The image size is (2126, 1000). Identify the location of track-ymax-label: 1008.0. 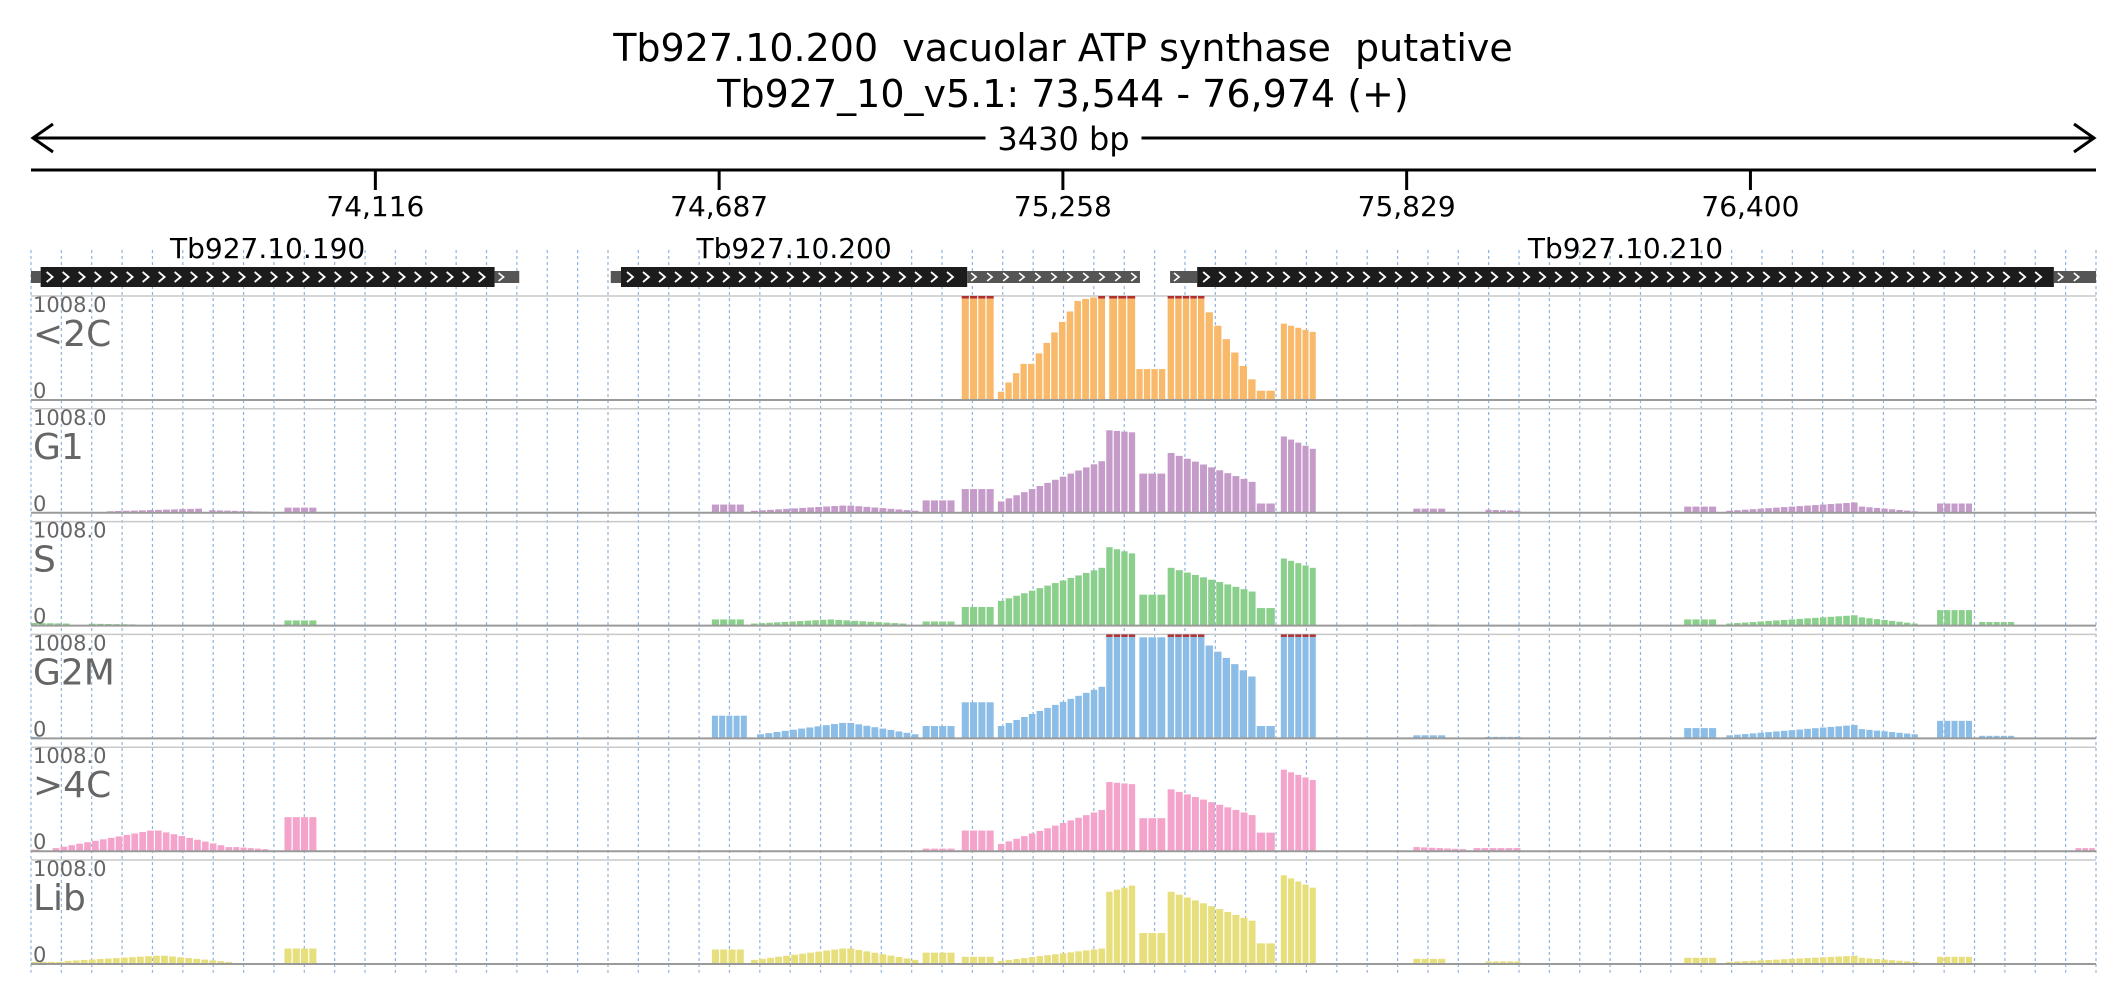
(69, 756).